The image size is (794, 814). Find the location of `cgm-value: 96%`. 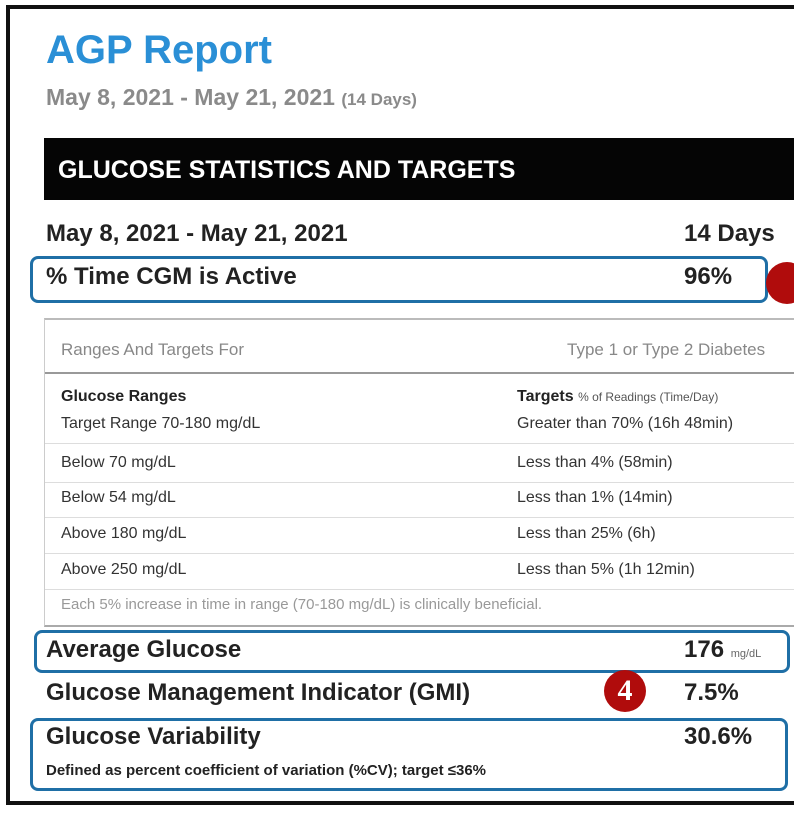

cgm-value: 96% is located at coordinates (708, 276).